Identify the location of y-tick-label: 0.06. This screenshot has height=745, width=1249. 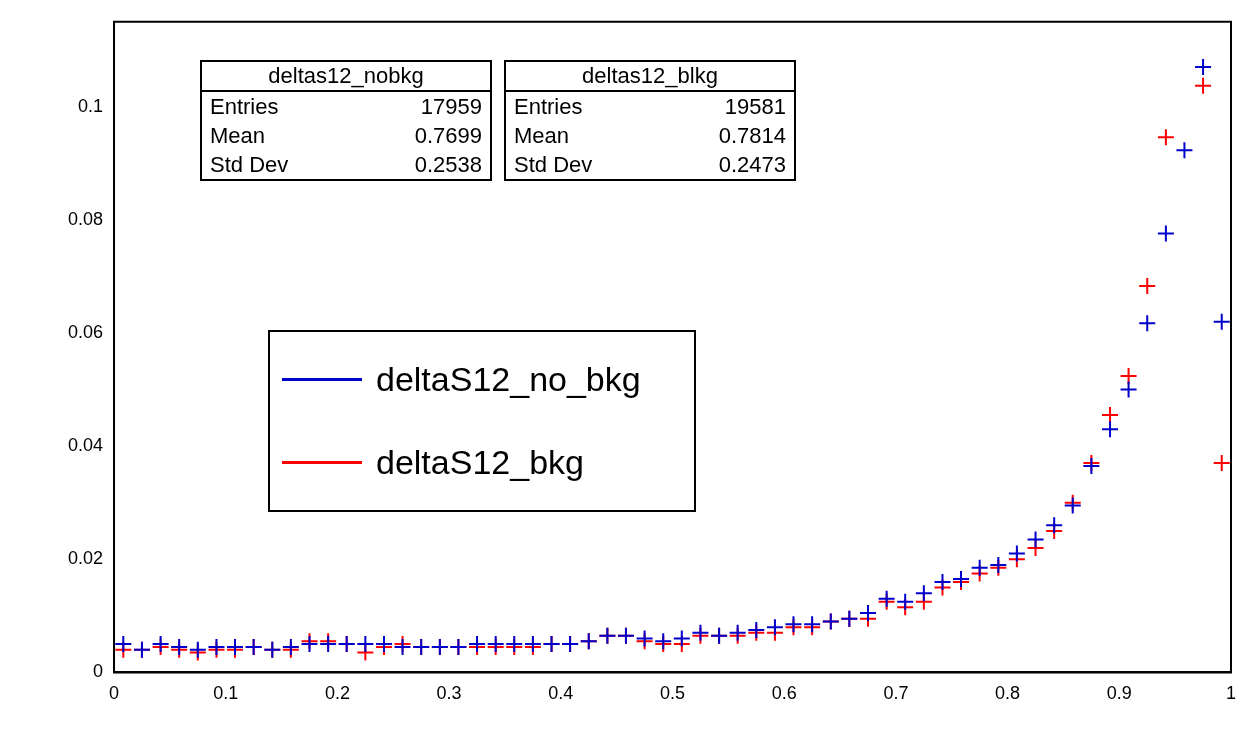
(85, 331).